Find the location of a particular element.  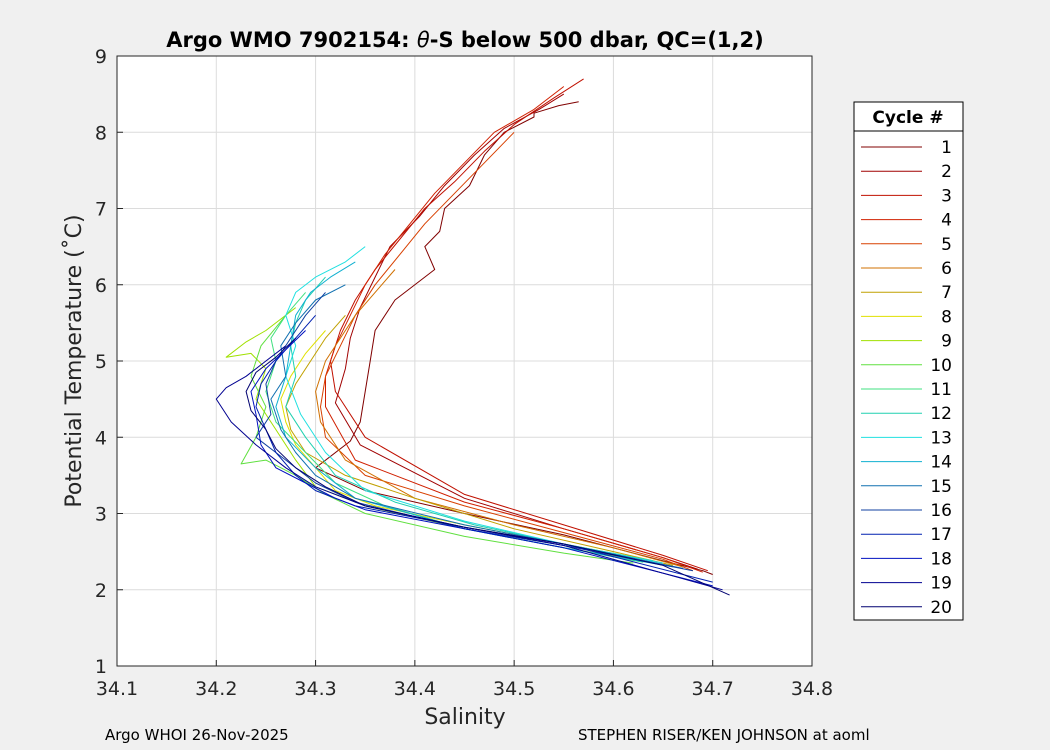

x-axis-label: Salinity is located at coordinates (464, 717).